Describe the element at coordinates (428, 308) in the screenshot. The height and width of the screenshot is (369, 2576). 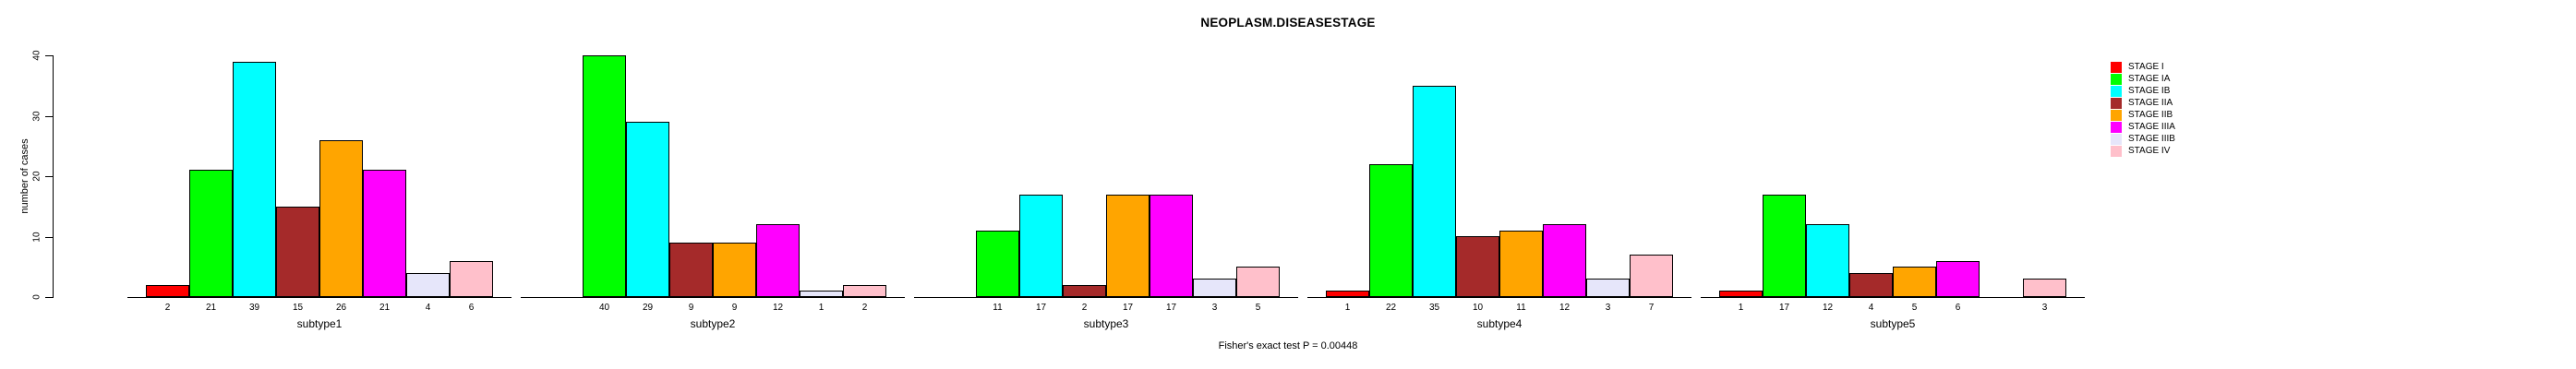
I see `bar-value-label: 4` at that location.